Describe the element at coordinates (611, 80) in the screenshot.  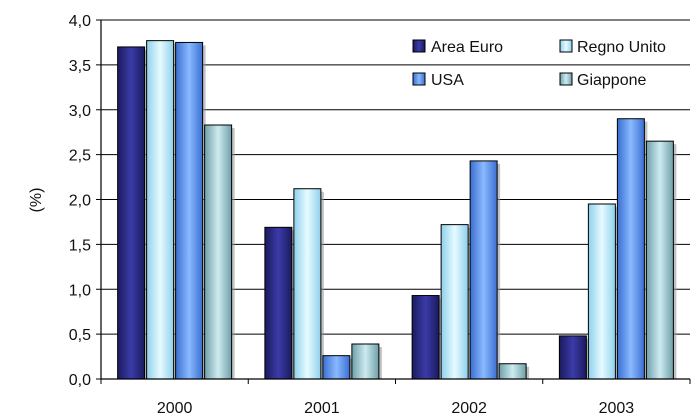
I see `legend-label-giappone: Giappone` at that location.